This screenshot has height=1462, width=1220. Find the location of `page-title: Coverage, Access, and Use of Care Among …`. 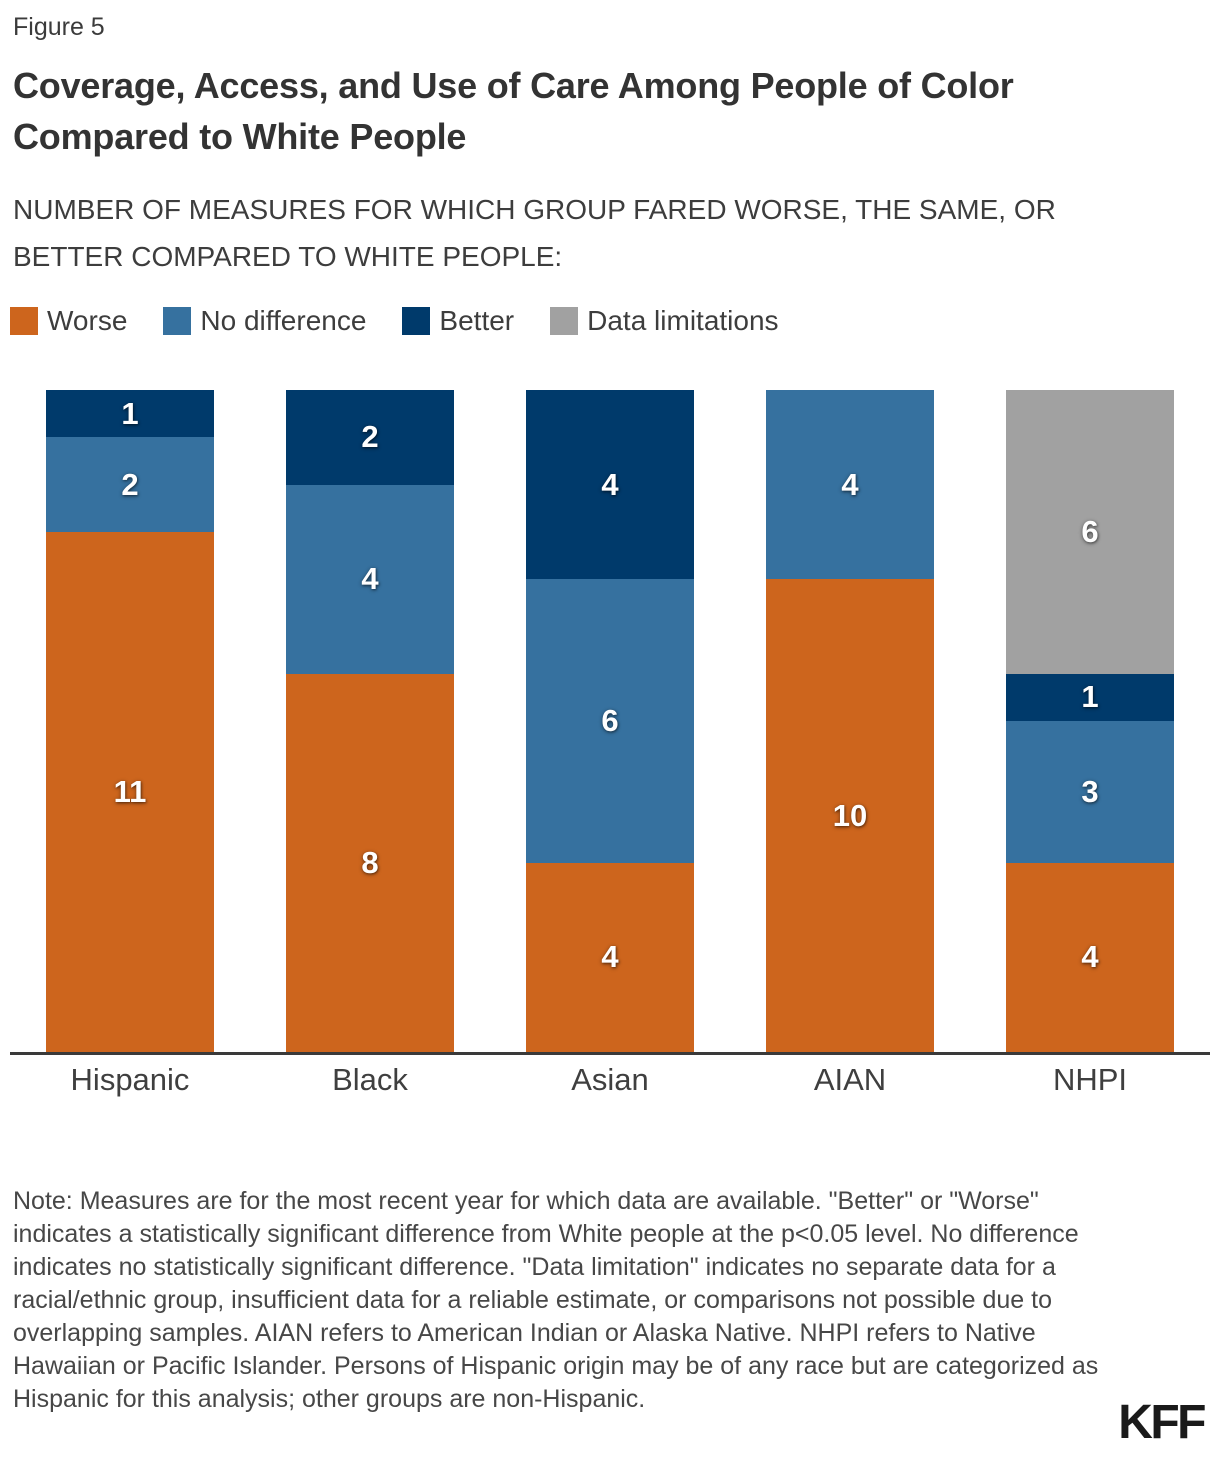

page-title: Coverage, Access, and Use of Care Among … is located at coordinates (513, 111).